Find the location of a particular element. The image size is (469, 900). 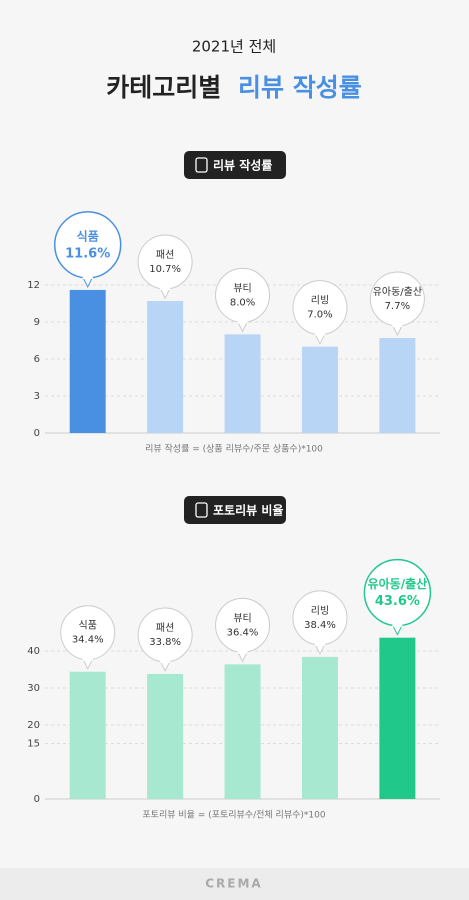

y-tick-label: 15 is located at coordinates (33, 744).